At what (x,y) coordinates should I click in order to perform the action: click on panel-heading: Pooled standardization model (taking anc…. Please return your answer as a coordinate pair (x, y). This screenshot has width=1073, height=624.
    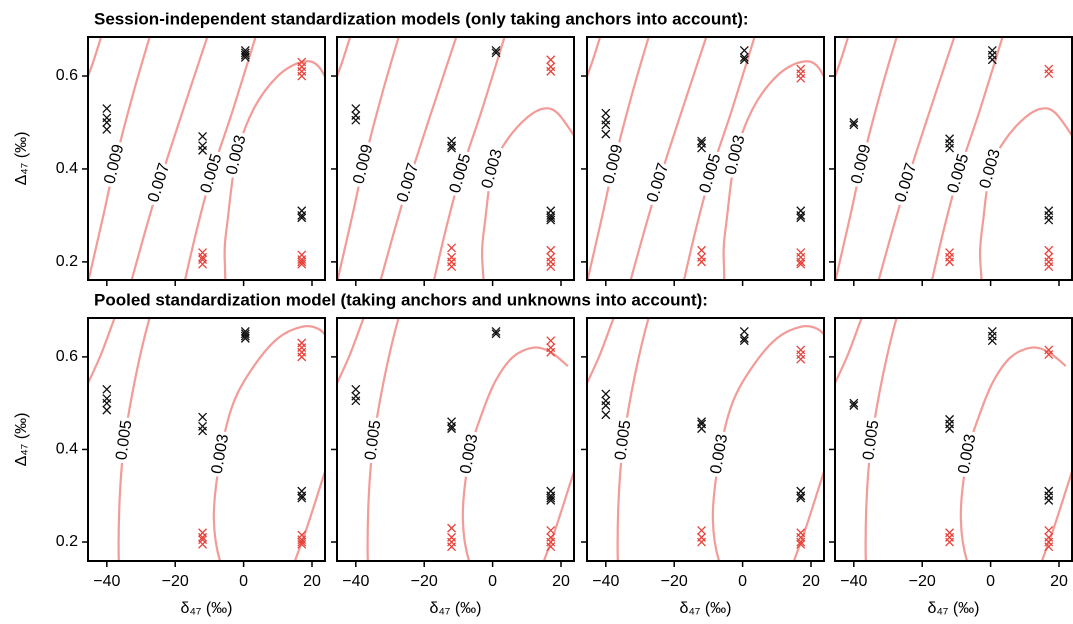
    Looking at the image, I should click on (401, 299).